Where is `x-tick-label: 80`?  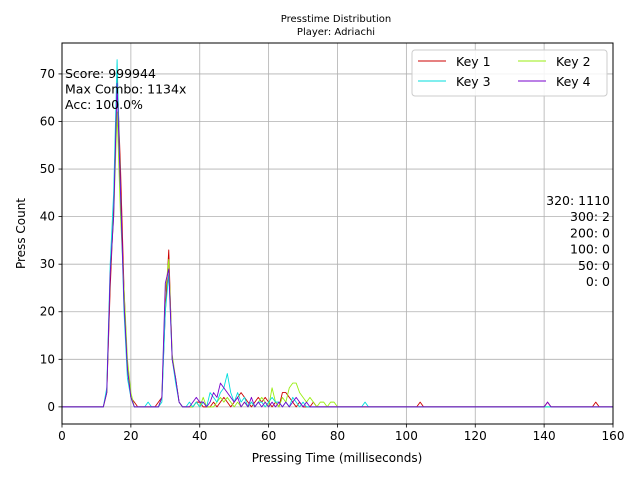
x-tick-label: 80 is located at coordinates (337, 436).